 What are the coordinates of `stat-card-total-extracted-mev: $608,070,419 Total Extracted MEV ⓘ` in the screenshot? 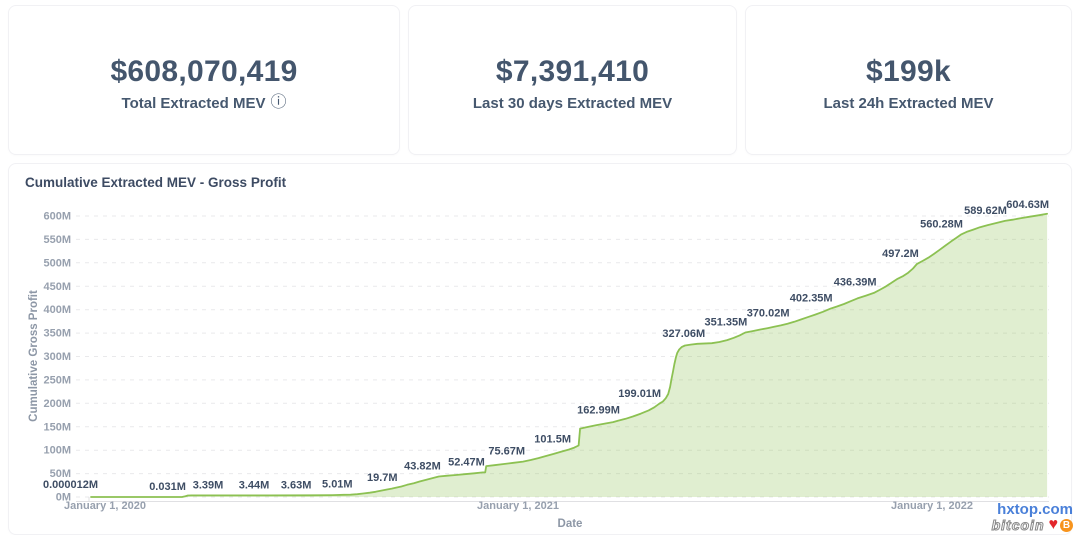 It's located at (204, 80).